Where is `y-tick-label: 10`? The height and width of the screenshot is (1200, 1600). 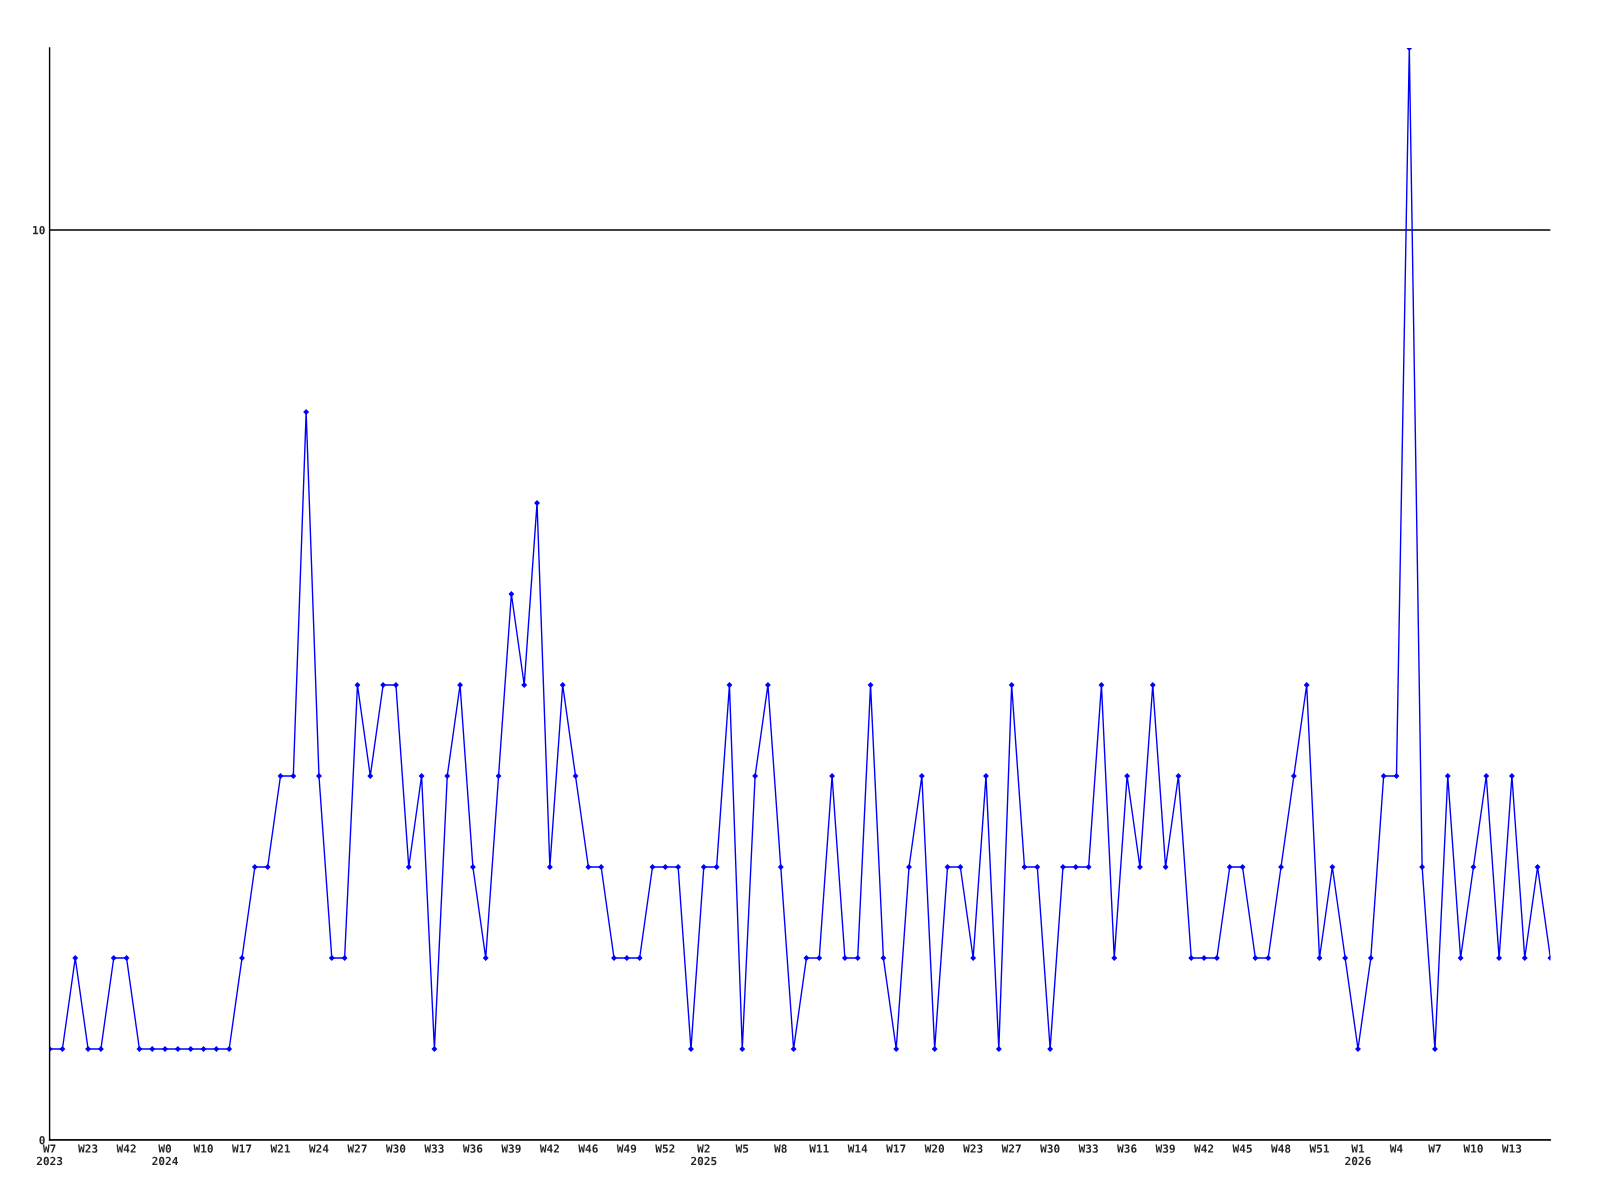
y-tick-label: 10 is located at coordinates (39, 230).